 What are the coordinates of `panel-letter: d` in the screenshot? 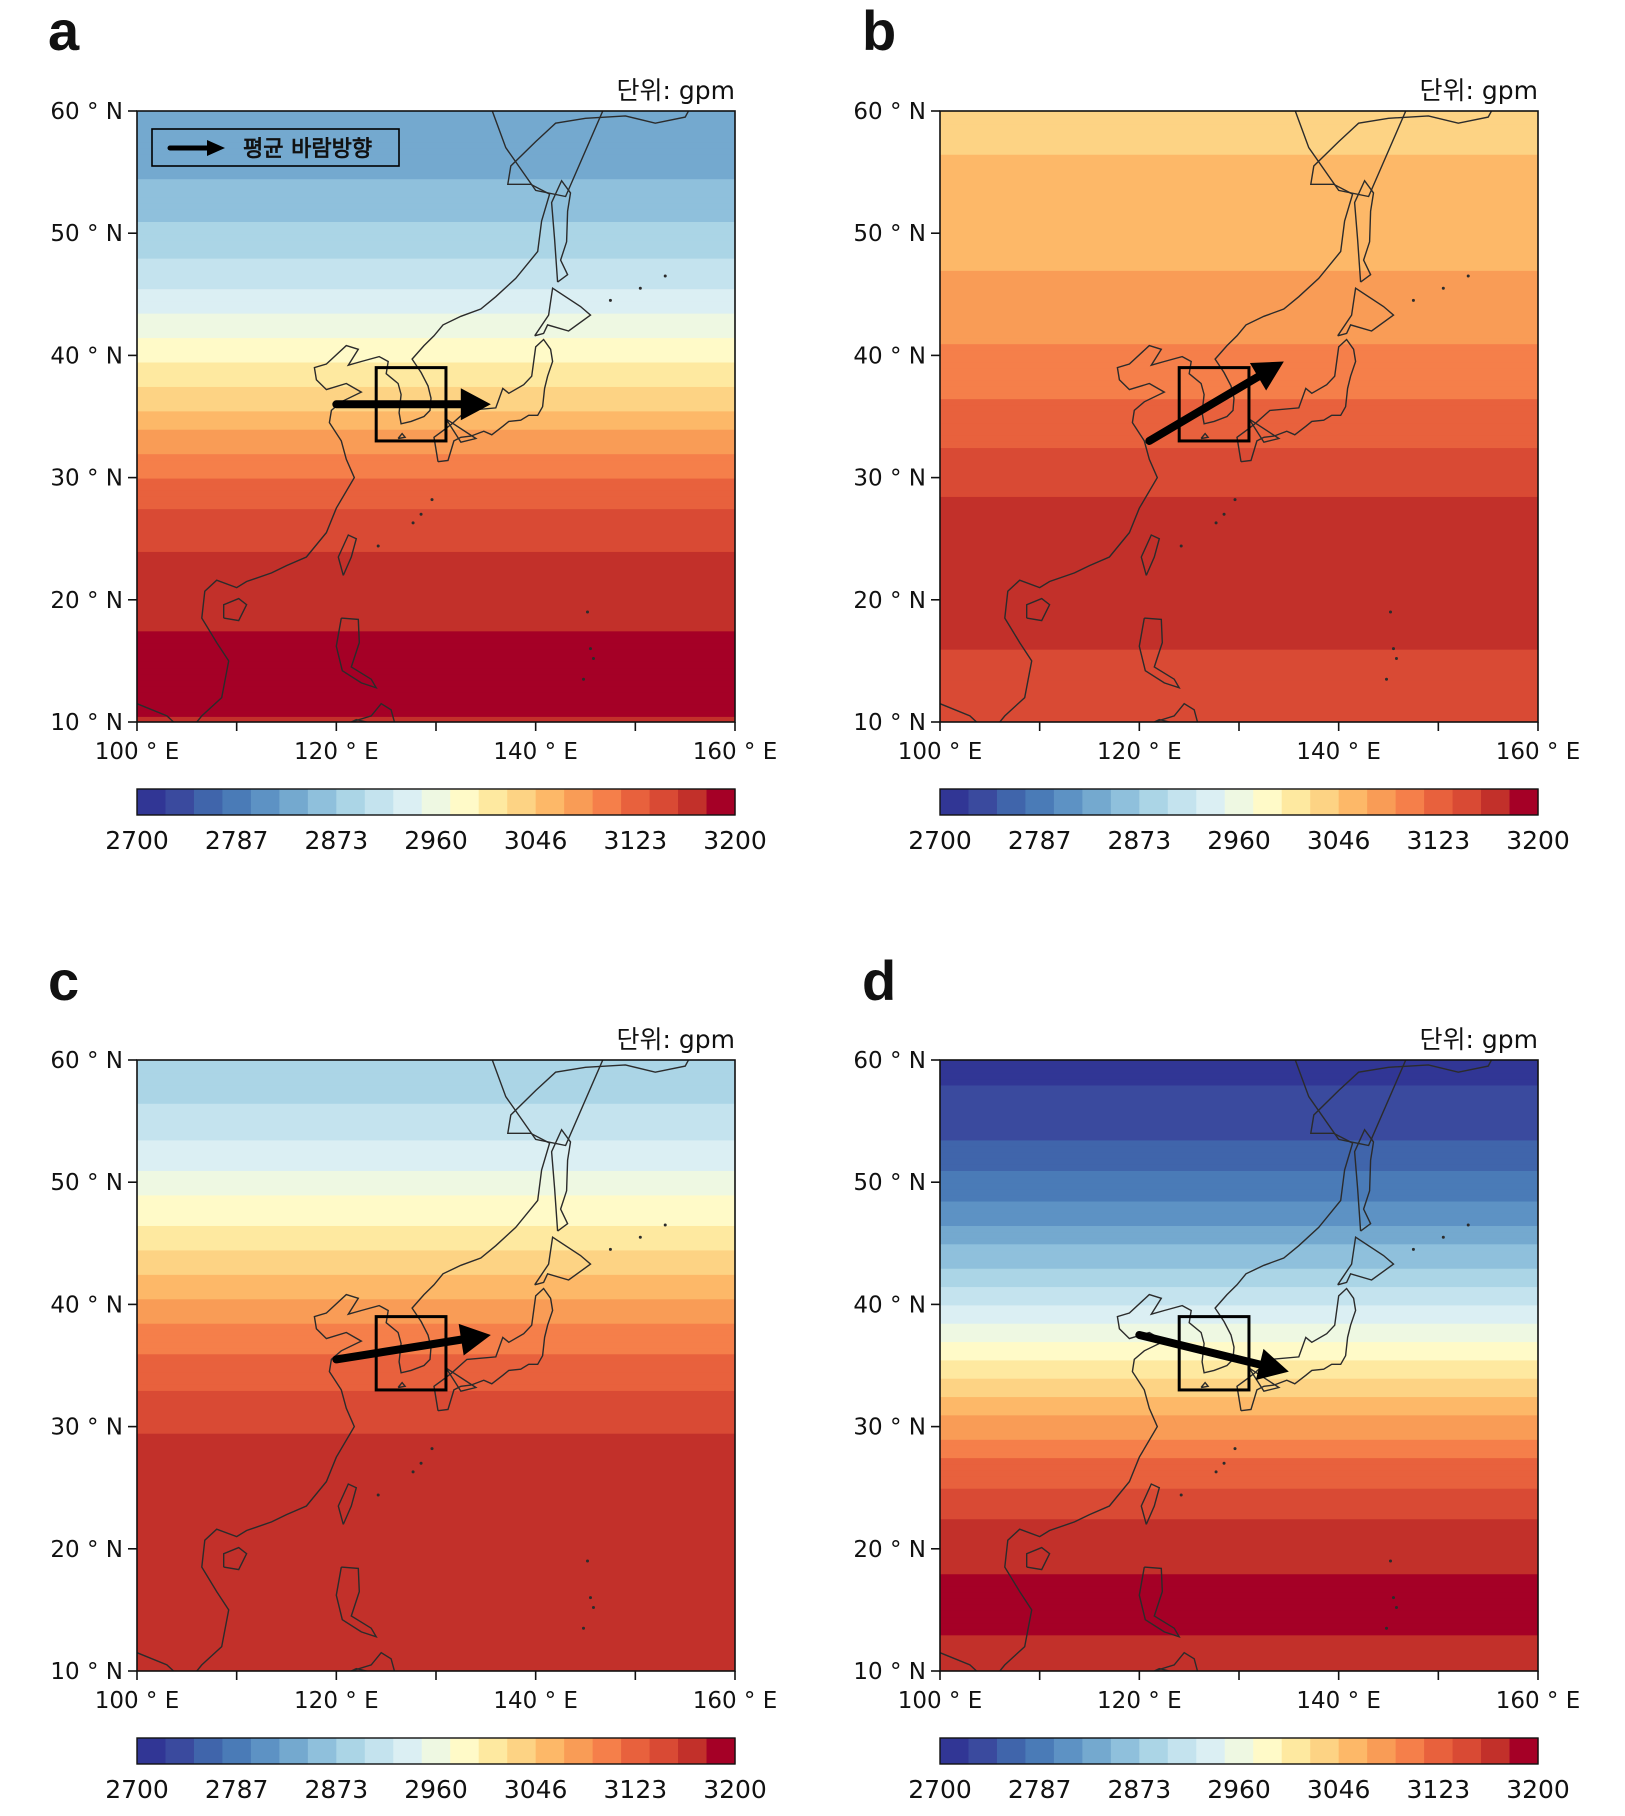 It's located at (879, 980).